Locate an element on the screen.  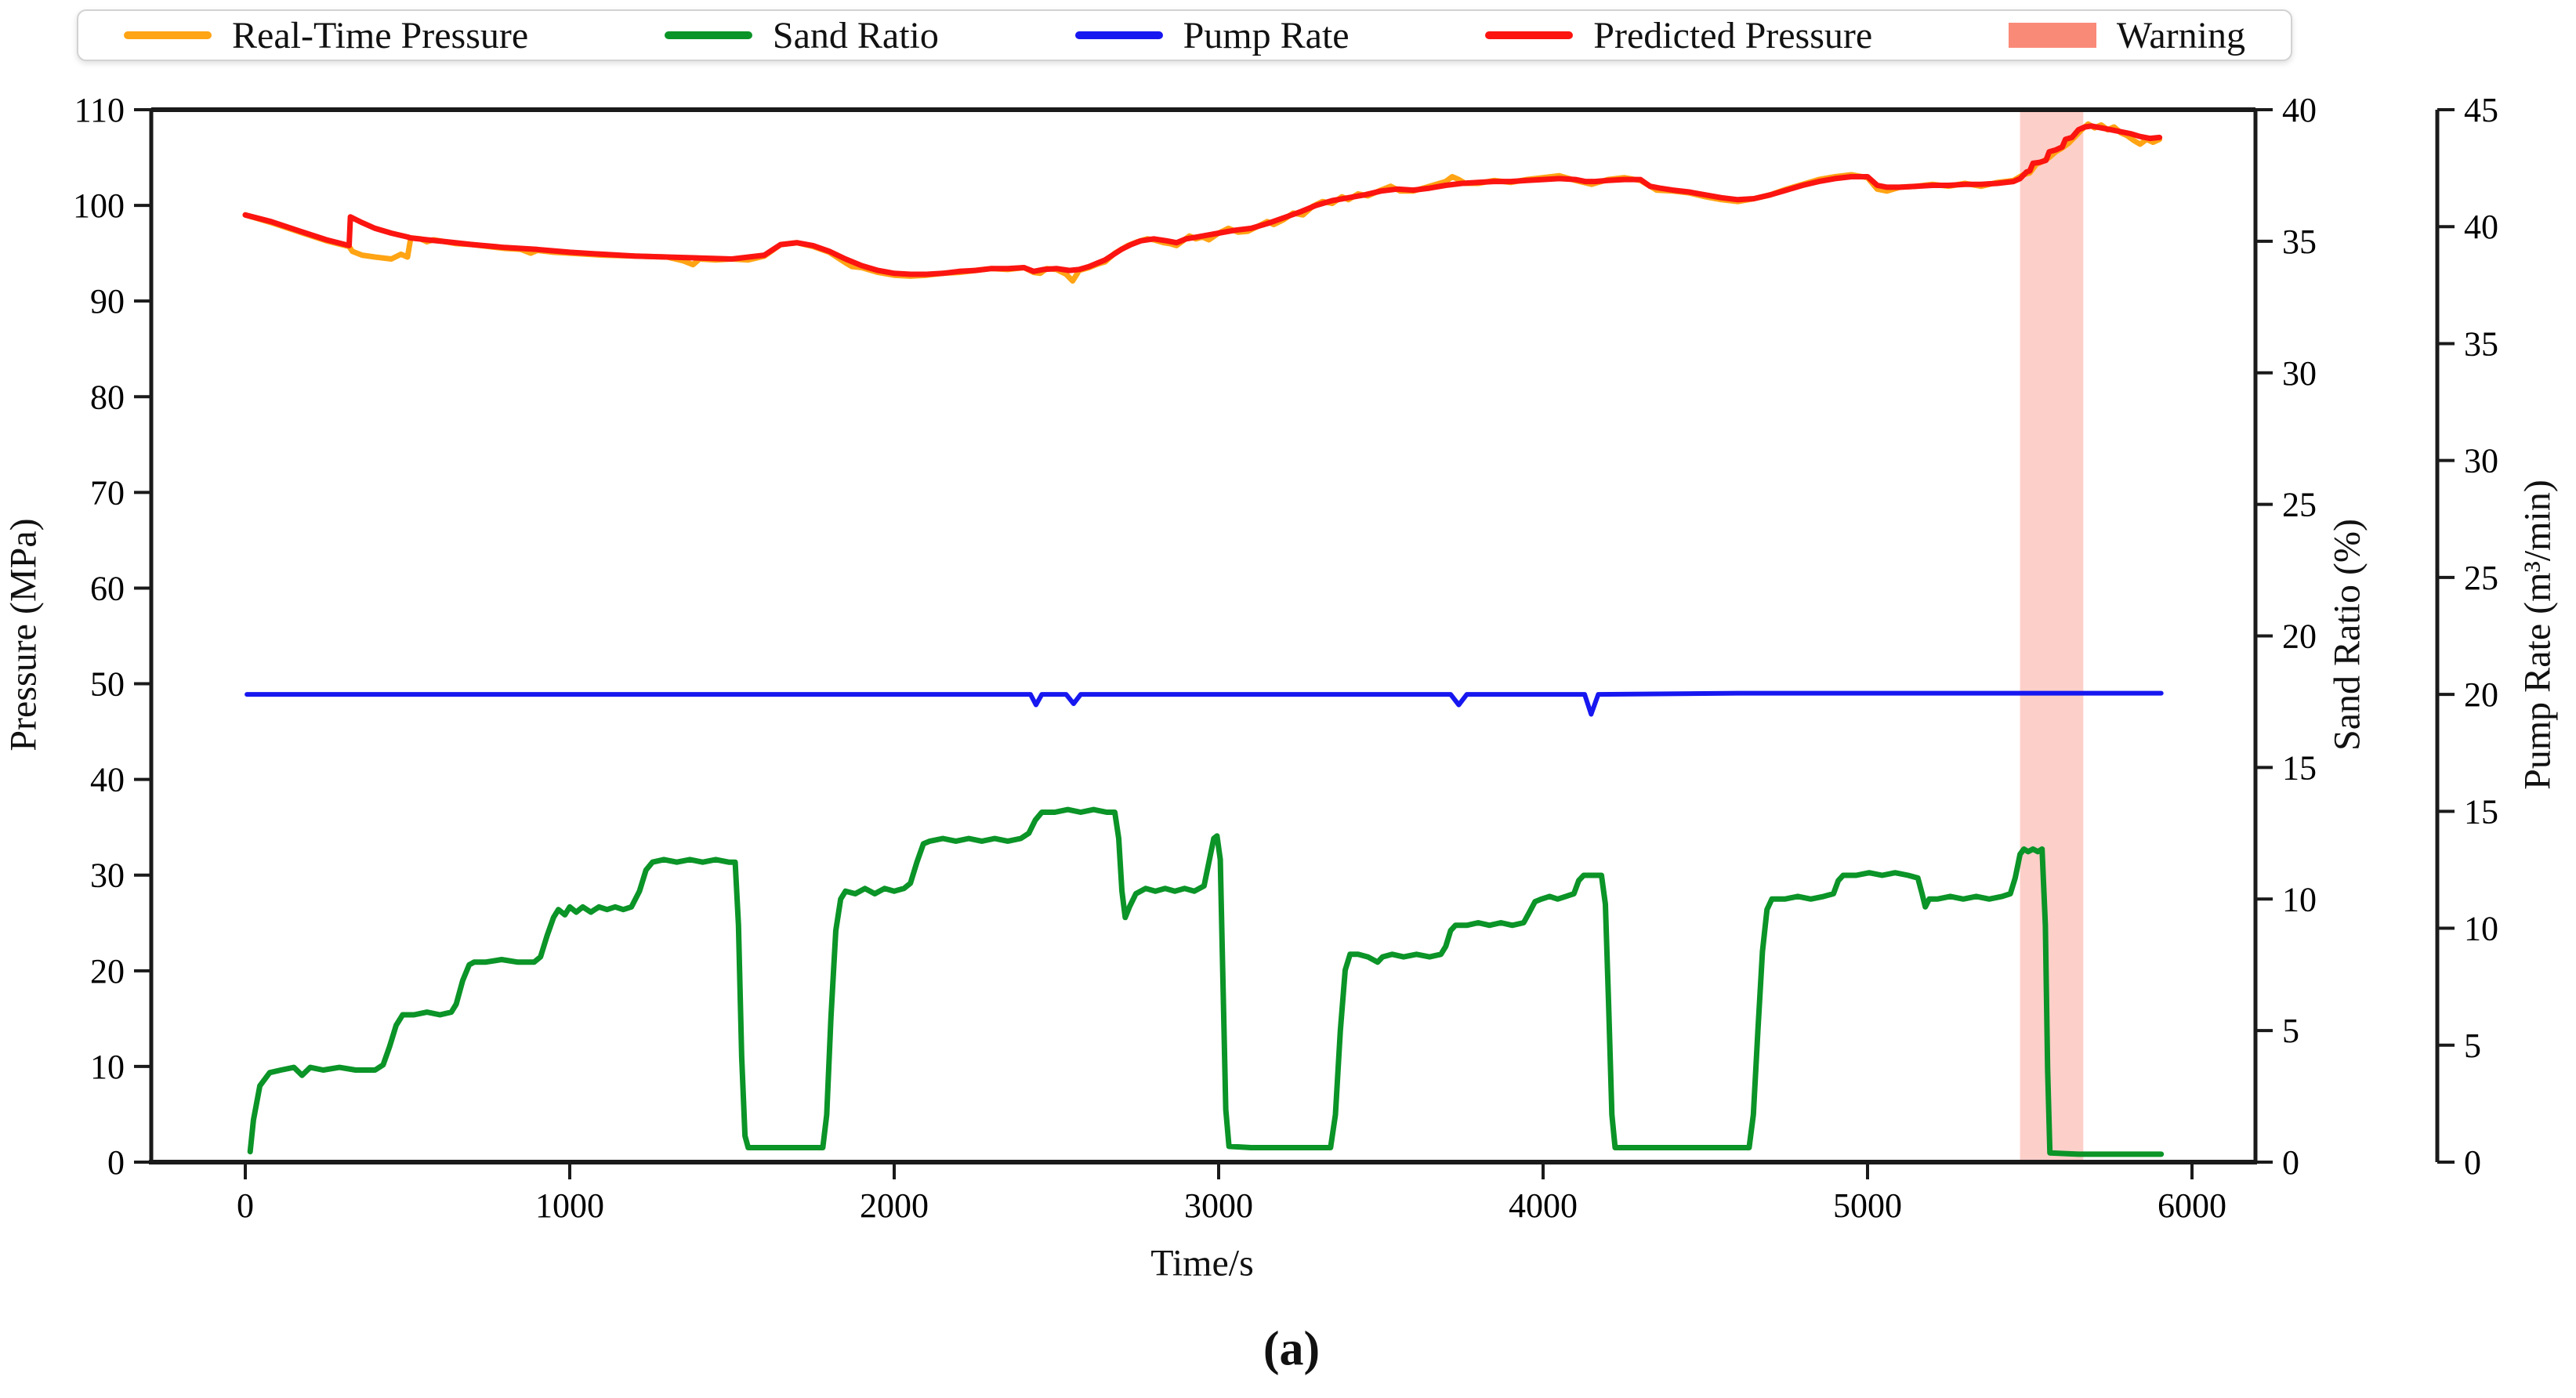
legend-label: Pump Rate is located at coordinates (1266, 35).